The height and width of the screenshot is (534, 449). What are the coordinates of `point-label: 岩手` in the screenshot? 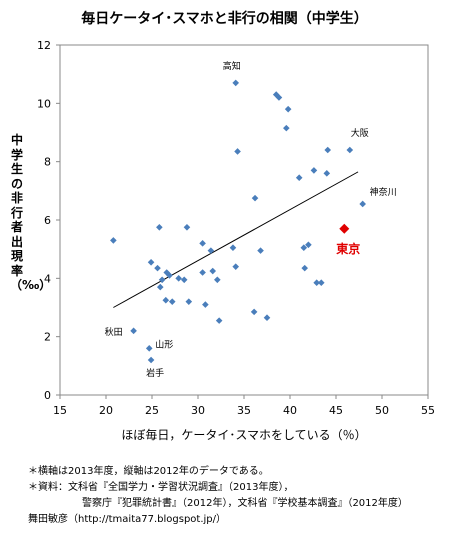 It's located at (155, 373).